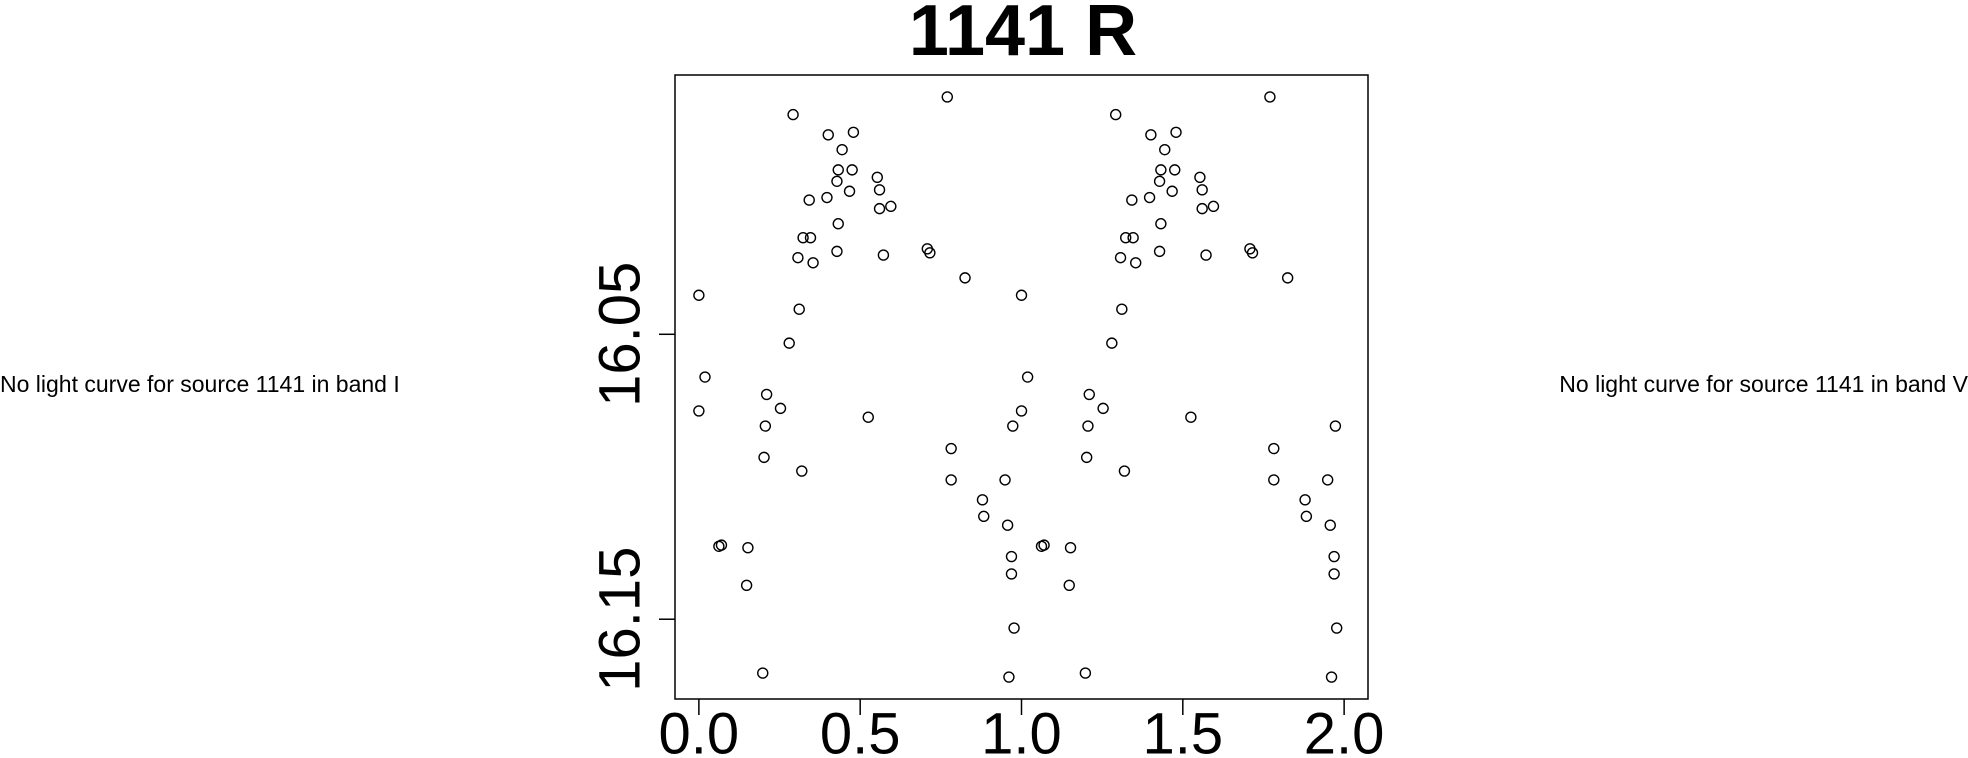 This screenshot has width=1968, height=758. Describe the element at coordinates (1021, 729) in the screenshot. I see `x-tick-label: 1.0` at that location.